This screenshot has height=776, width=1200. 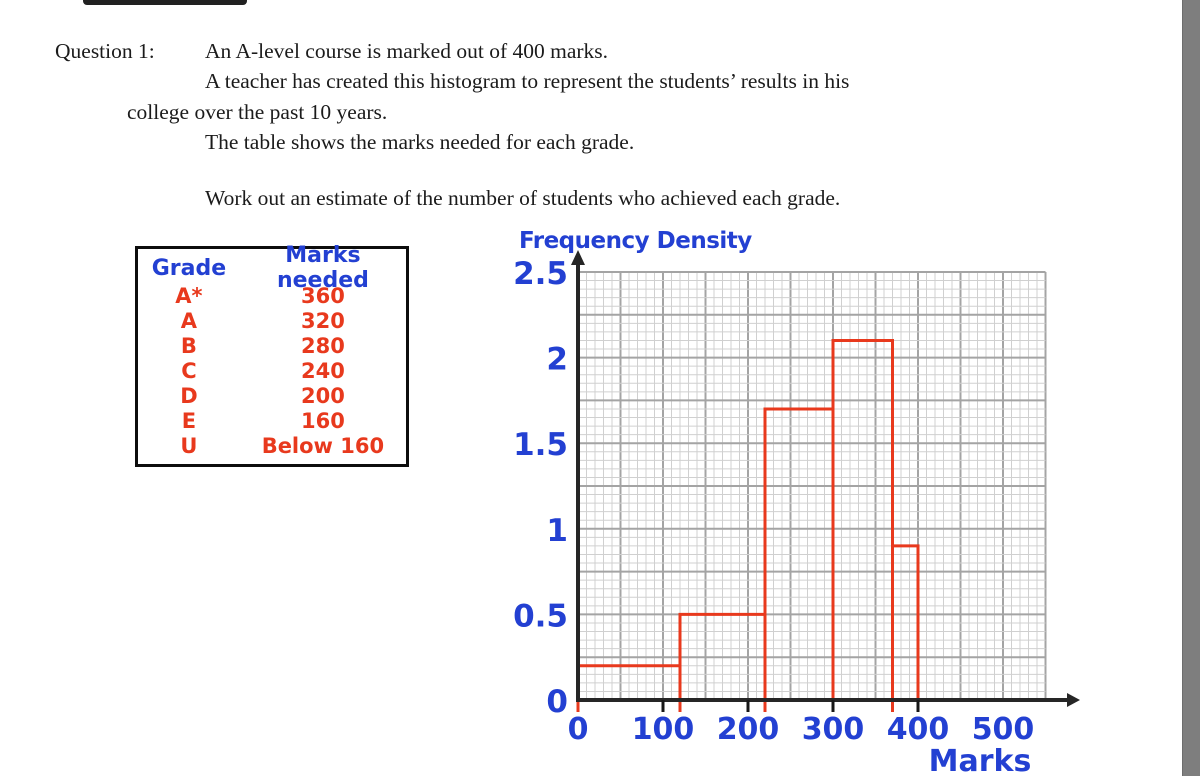 I want to click on table-row: C 240, so click(x=272, y=370).